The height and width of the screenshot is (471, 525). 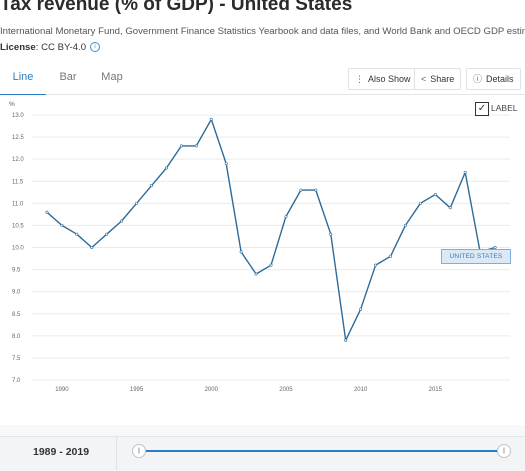 I want to click on share-button: < Share, so click(x=438, y=79).